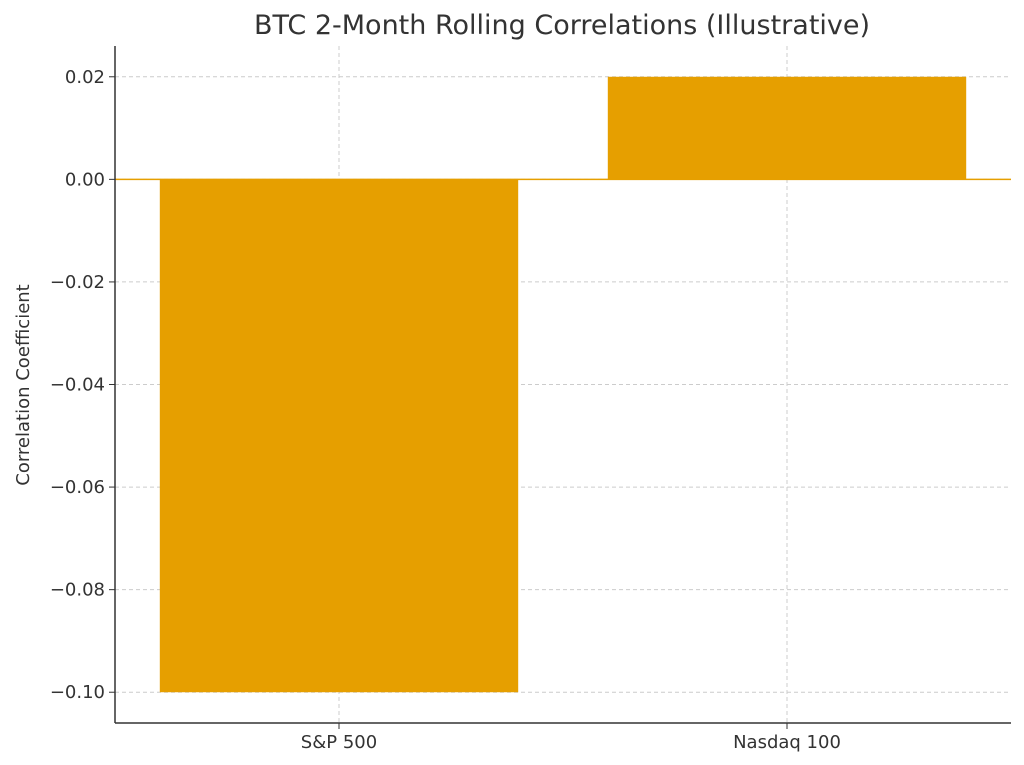 Image resolution: width=1024 pixels, height=765 pixels. I want to click on y-tick-label: 0.02, so click(85, 77).